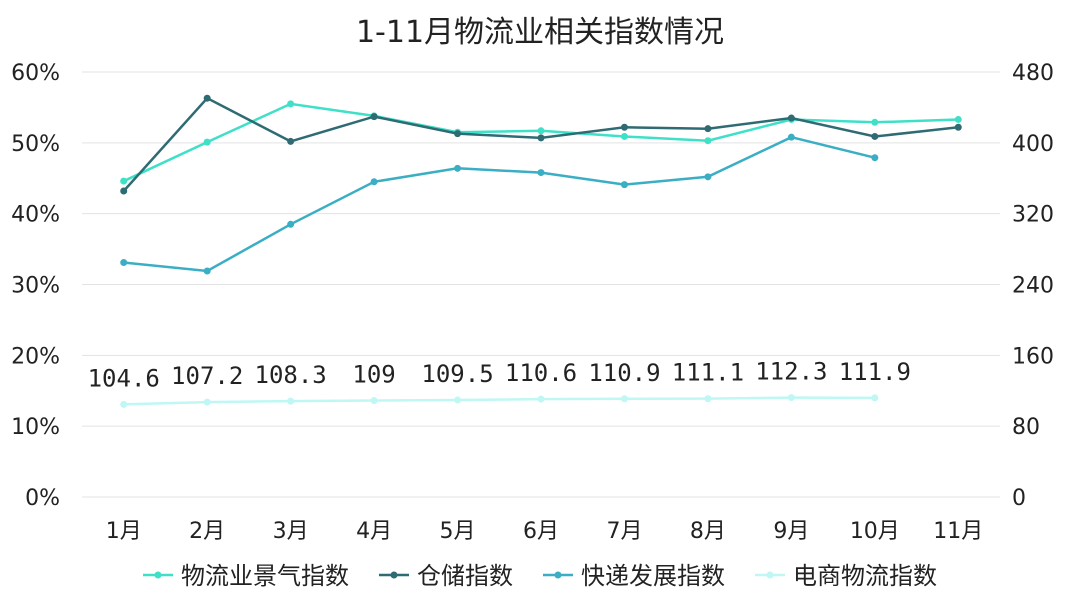  What do you see at coordinates (791, 372) in the screenshot?
I see `data-label: 112.3` at bounding box center [791, 372].